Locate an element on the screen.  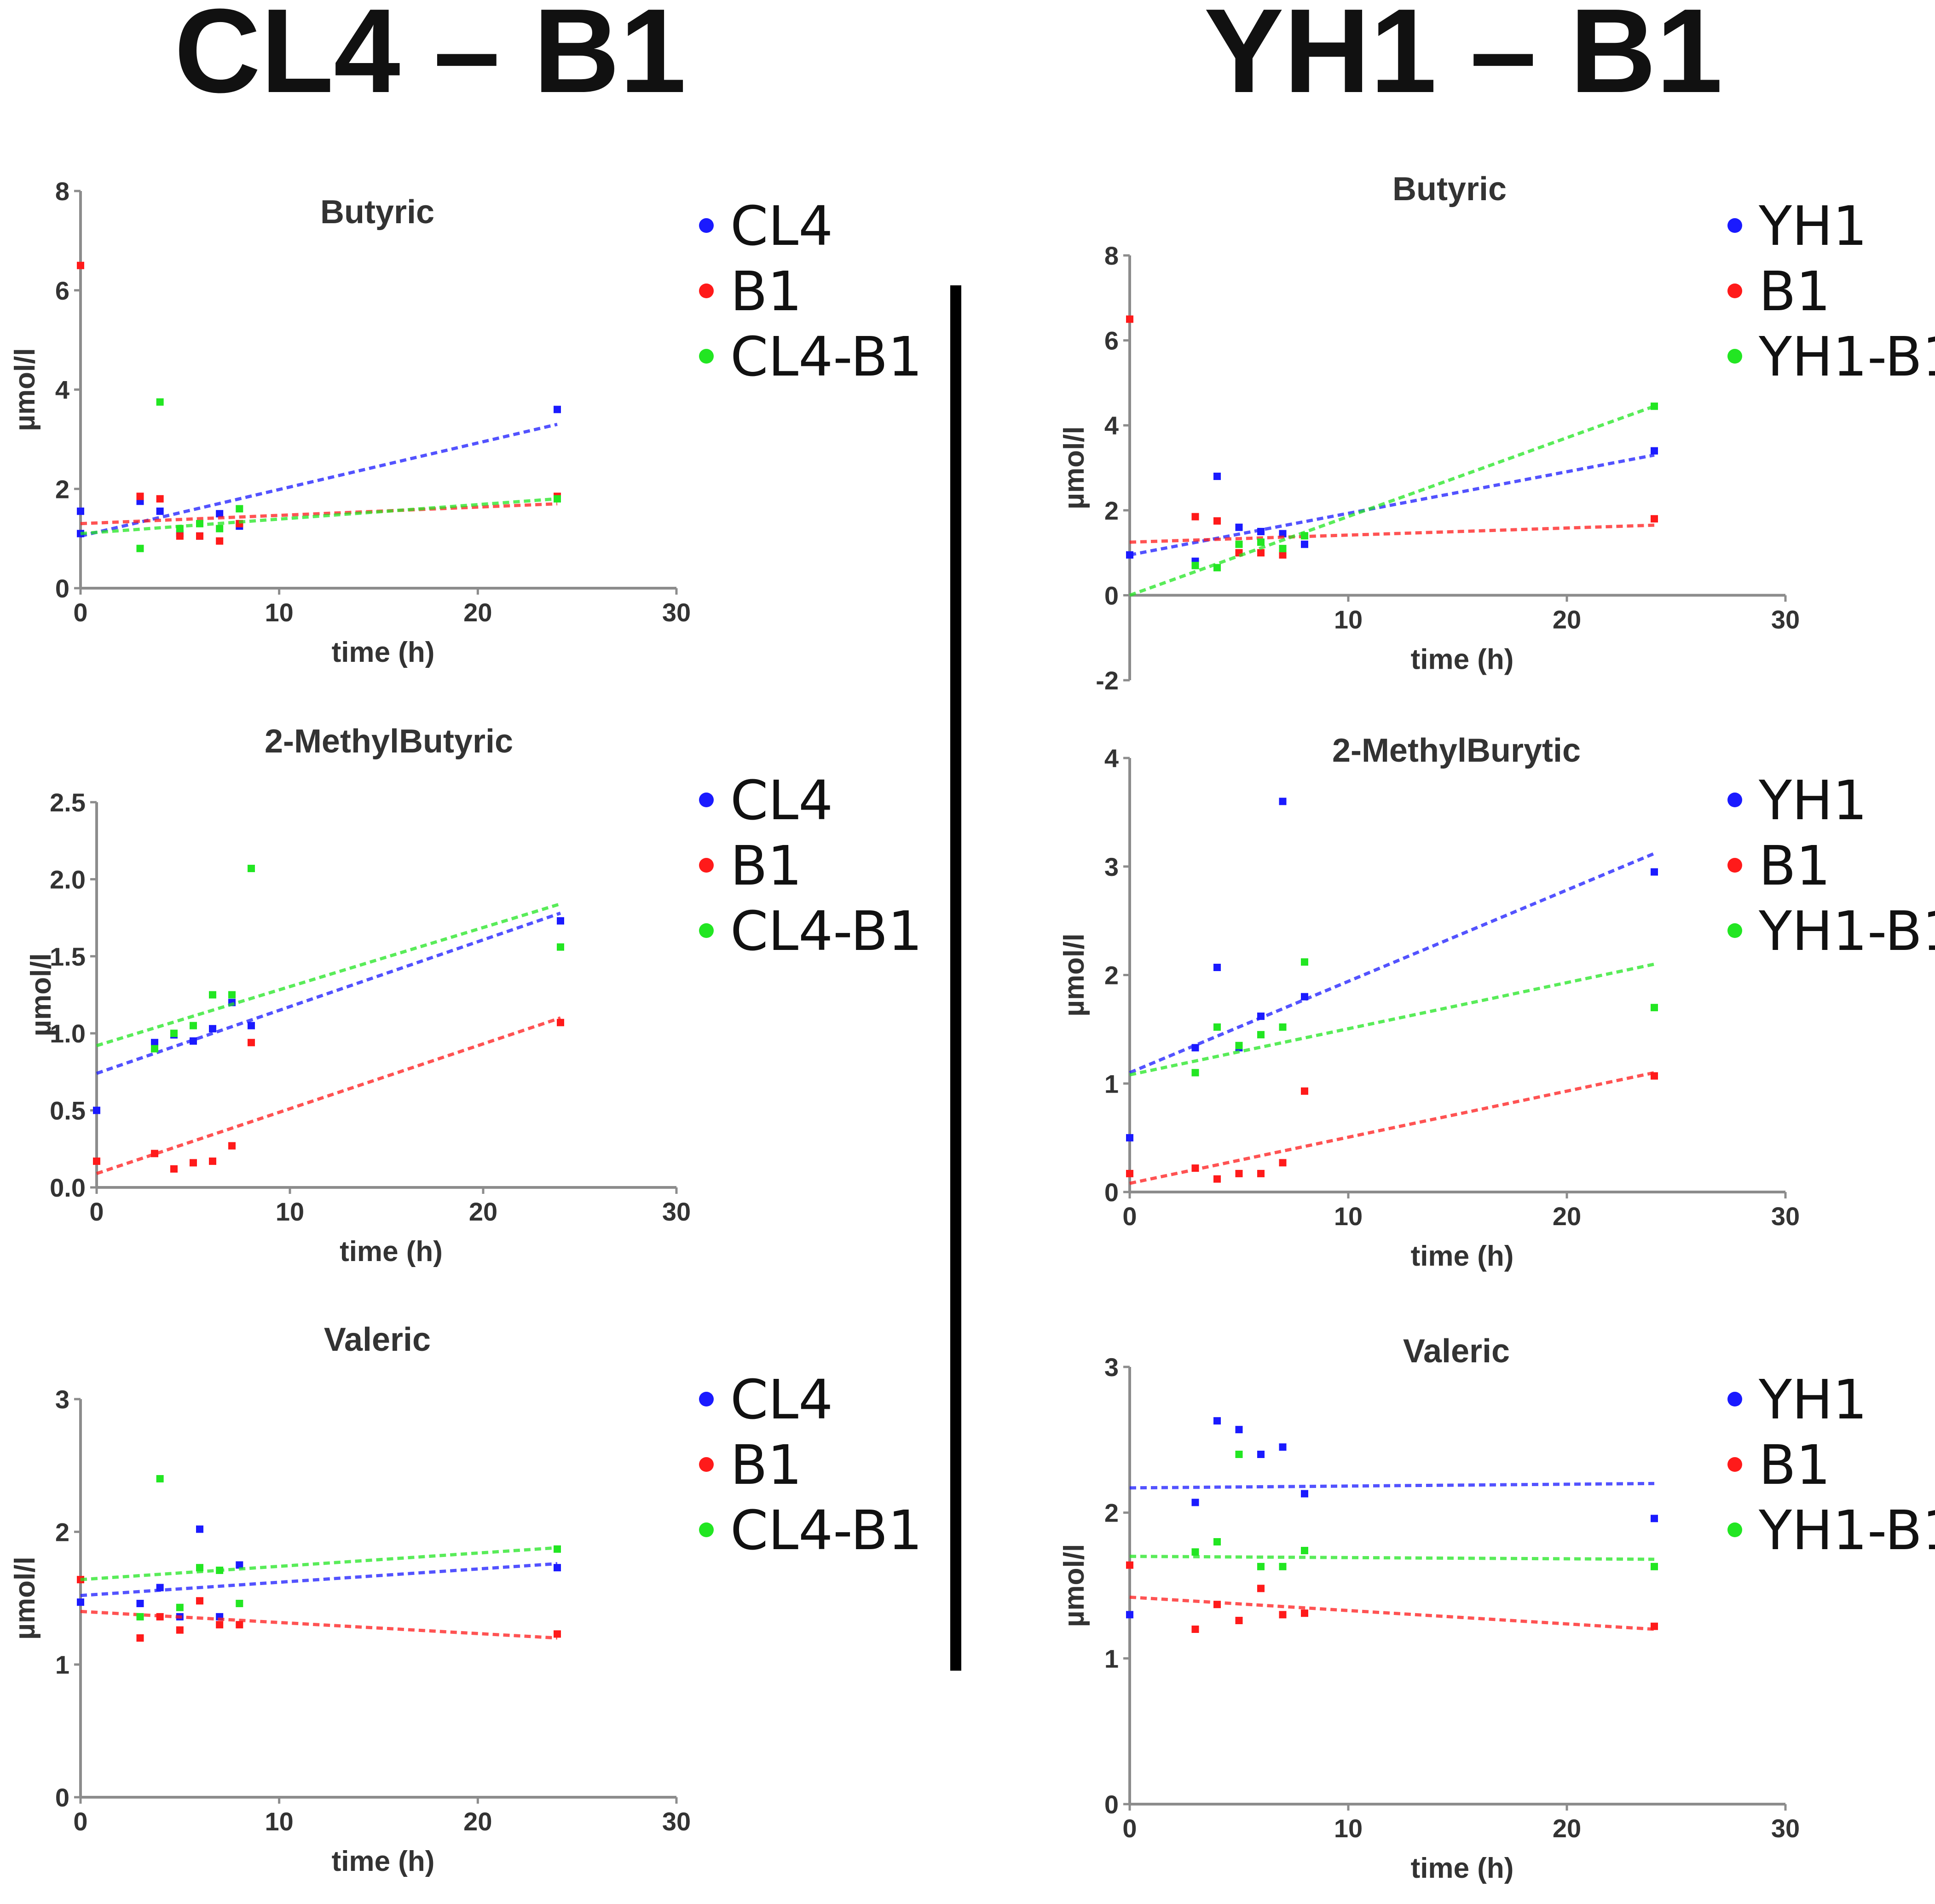
y-tick-label: 8 is located at coordinates (1112, 255).